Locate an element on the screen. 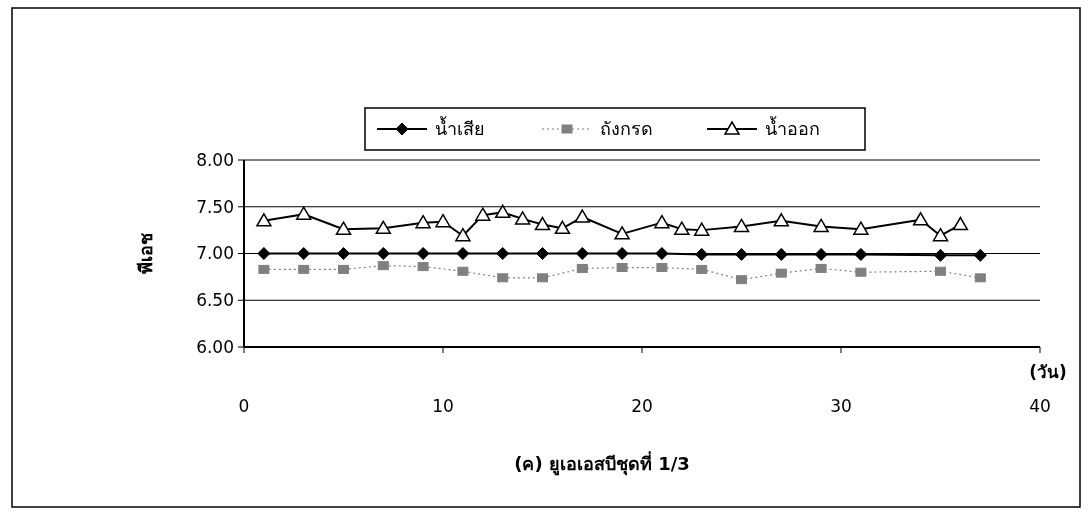 The image size is (1092, 515). x-tick-label: 30 is located at coordinates (841, 406).